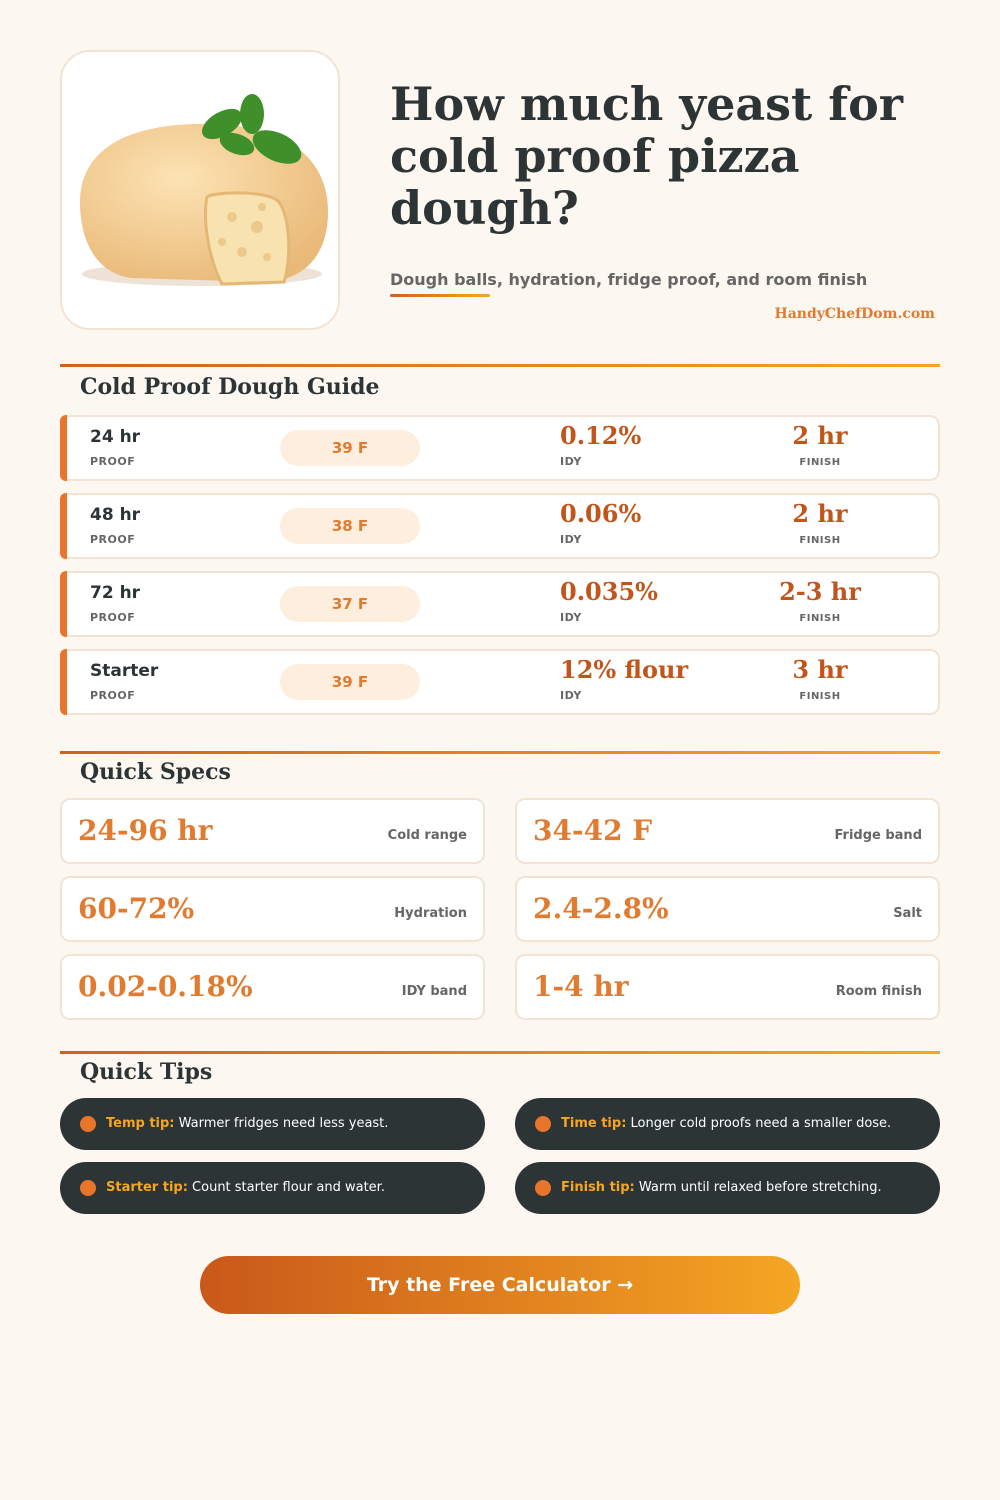 The image size is (1000, 1500). Describe the element at coordinates (427, 835) in the screenshot. I see `spec-label: Cold range` at that location.